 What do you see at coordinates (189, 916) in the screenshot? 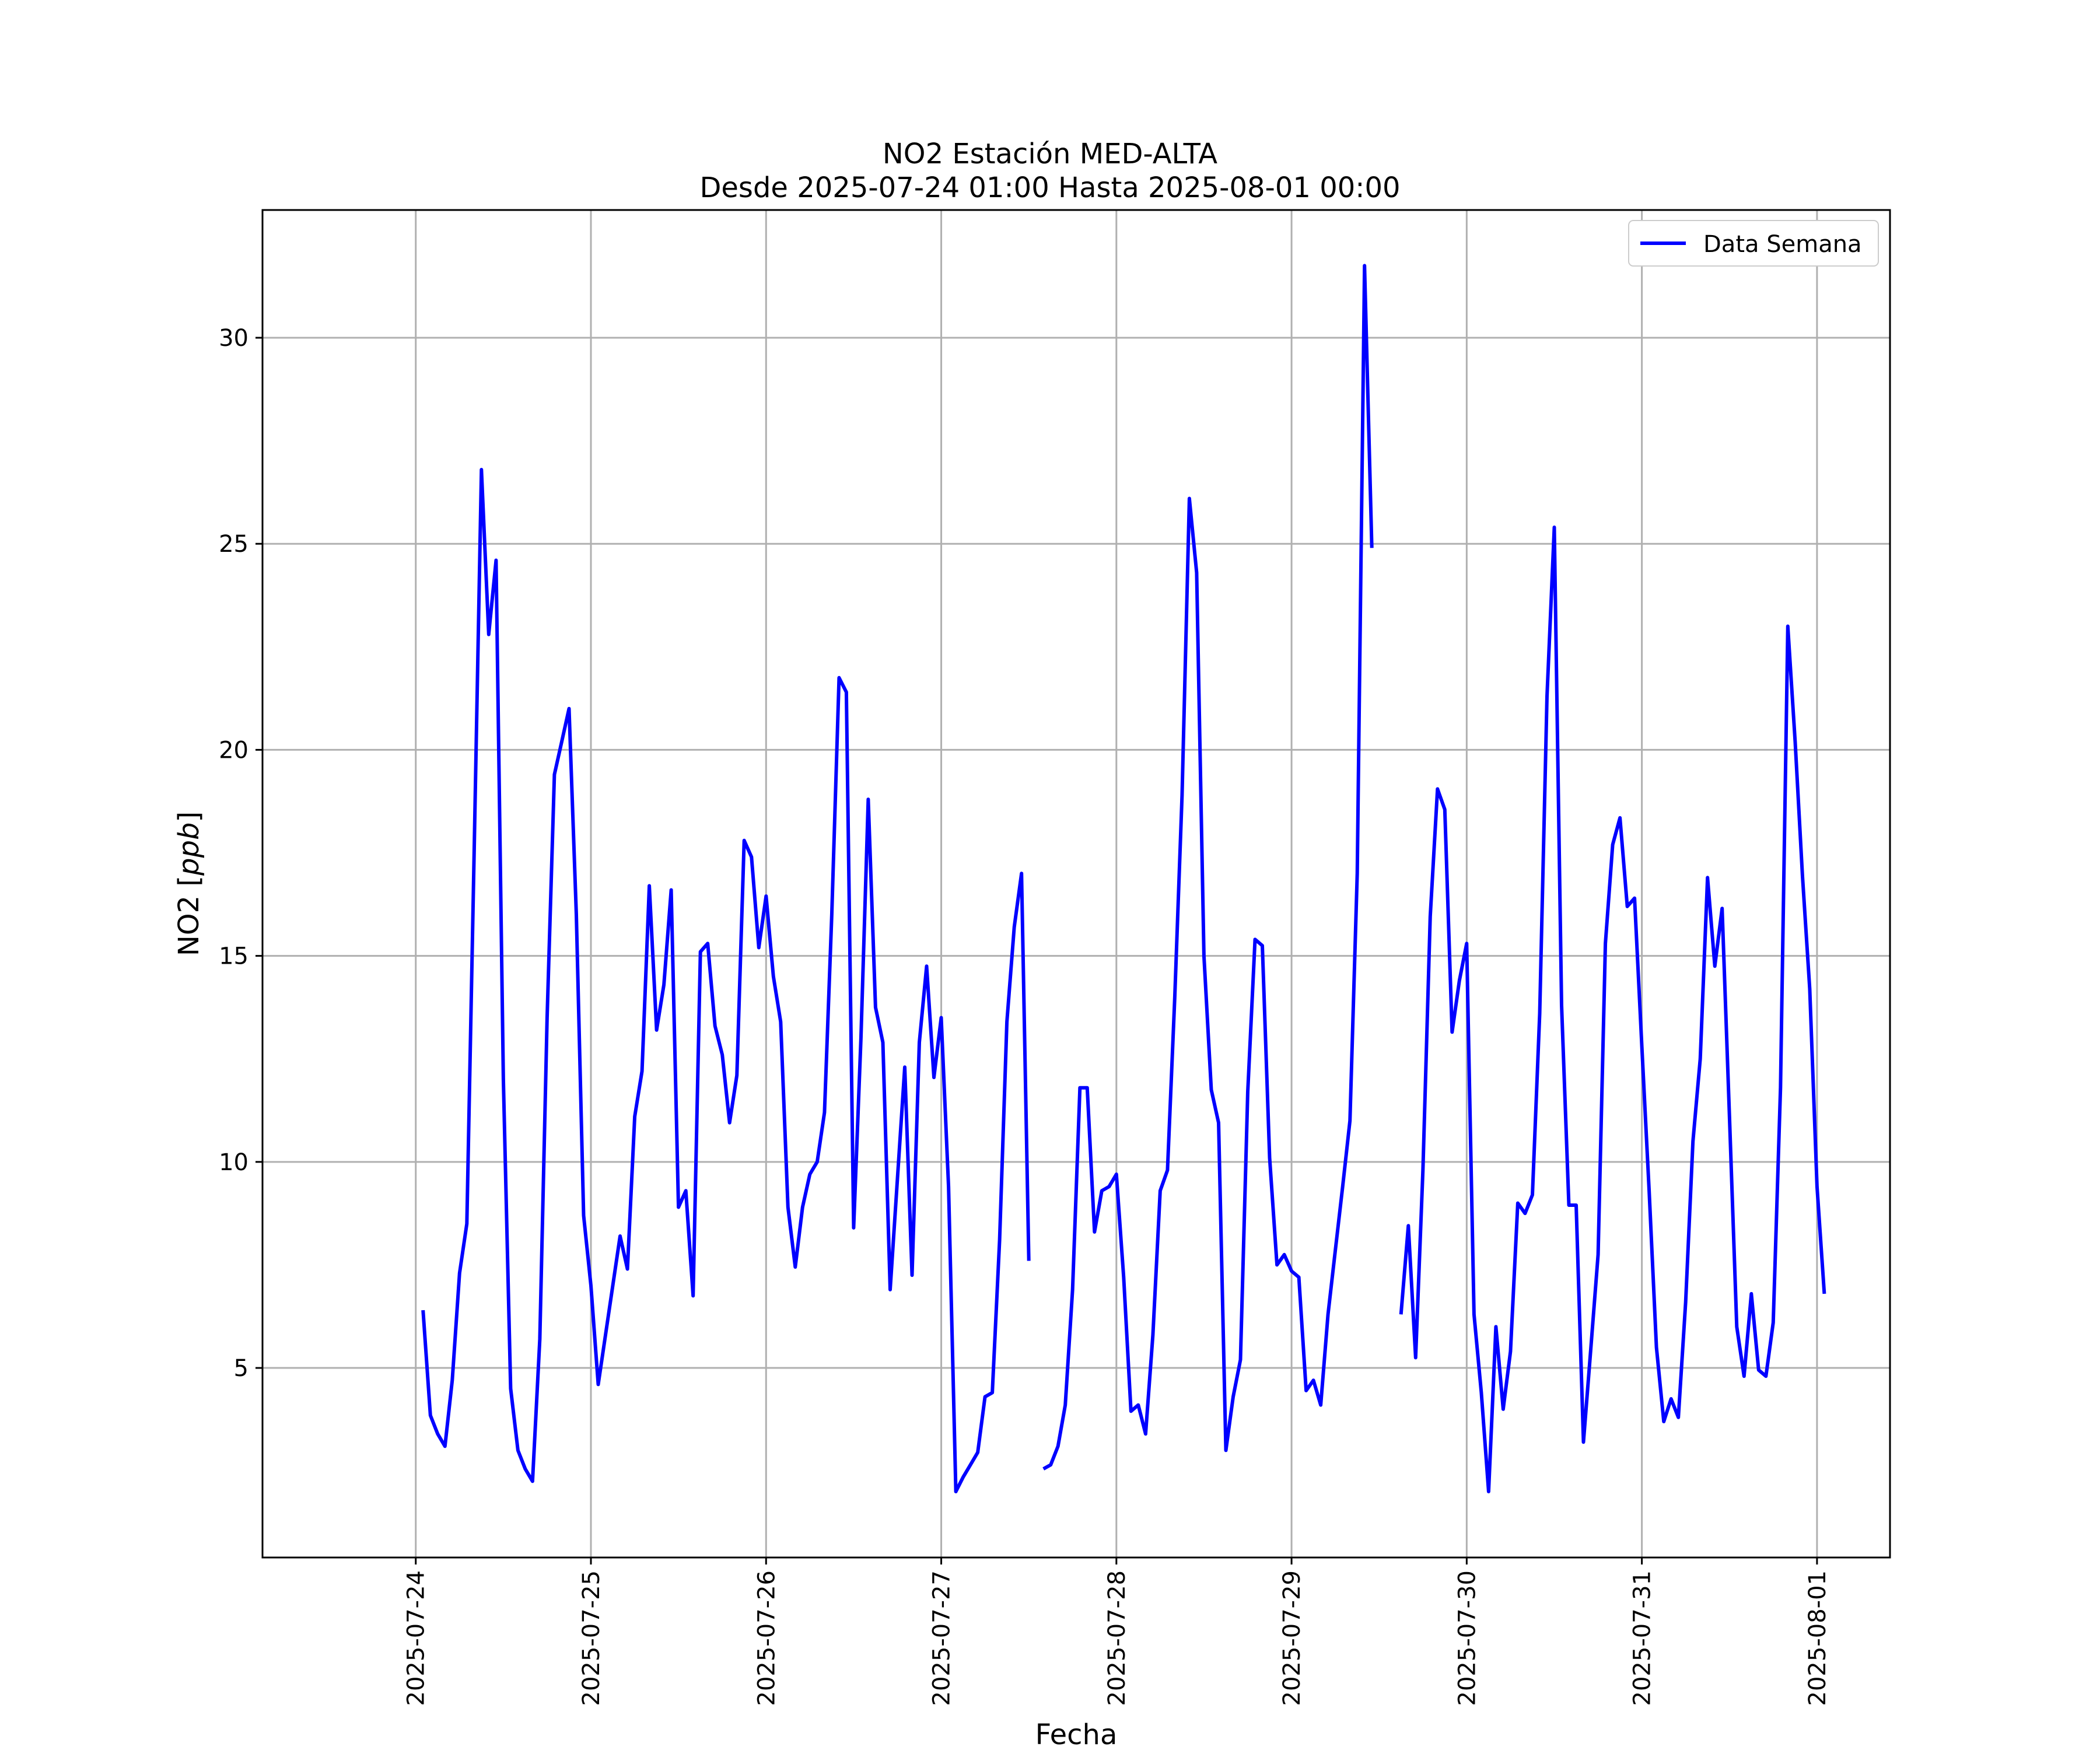
I see `y-axis-label-prefix: NO2 [` at bounding box center [189, 916].